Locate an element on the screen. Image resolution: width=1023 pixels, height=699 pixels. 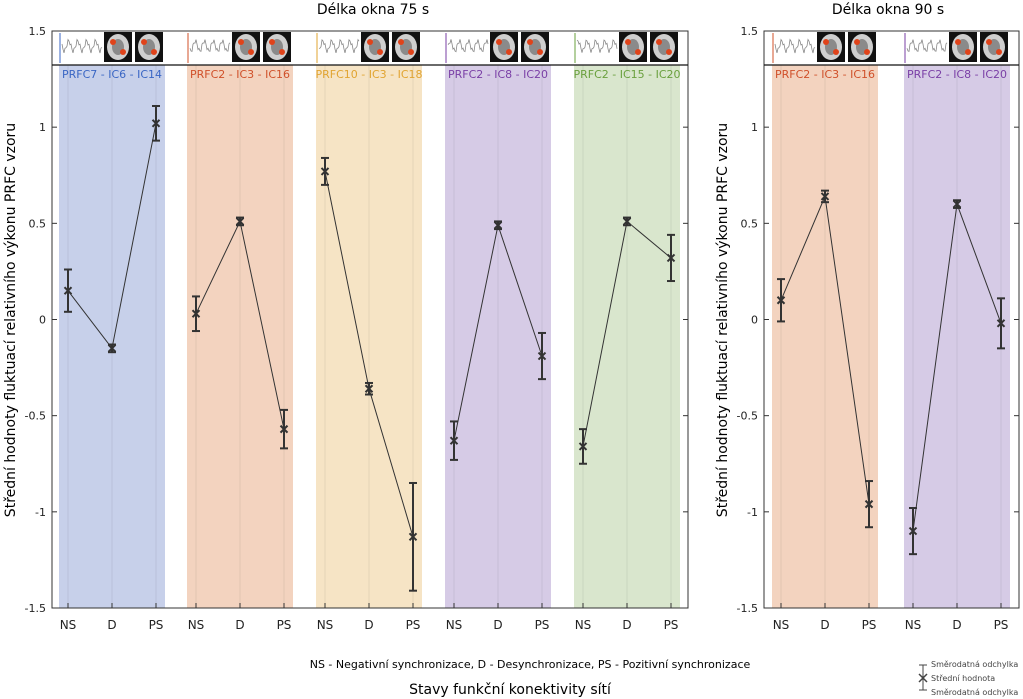
series-label: PRFC10 - IC3 - IC18 is located at coordinates (368, 74).